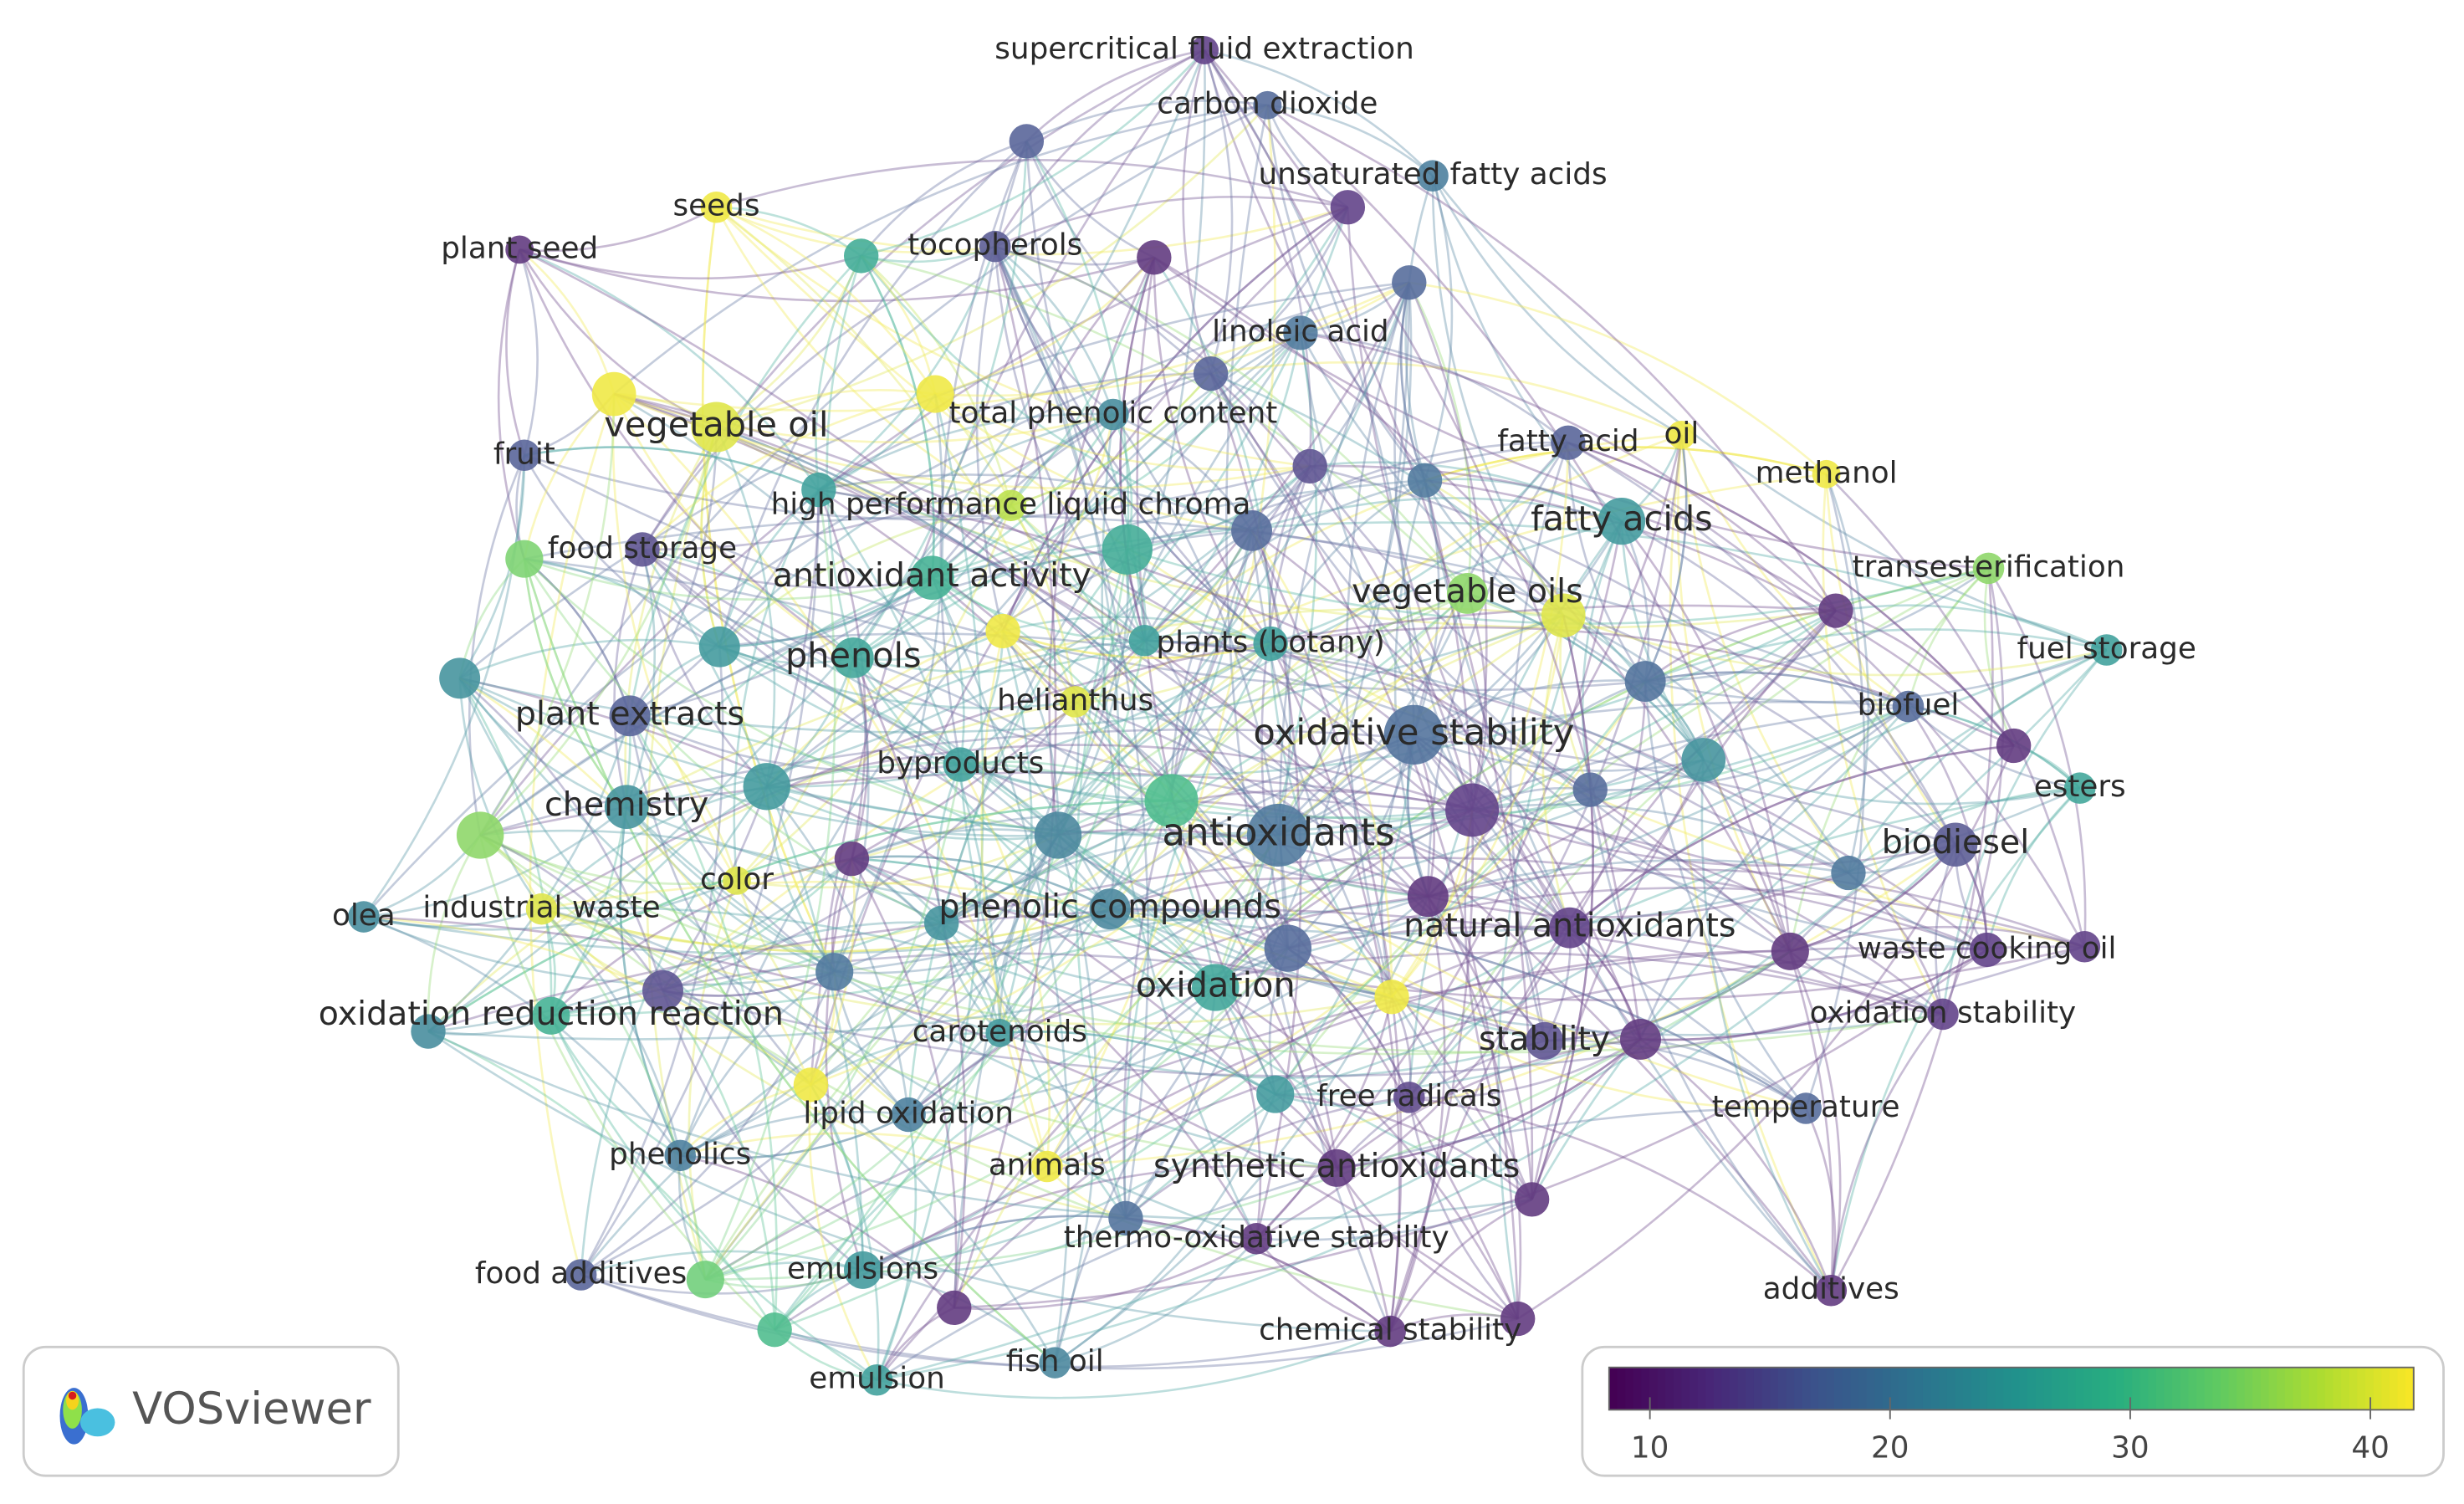  I want to click on node-label: oxidation, so click(1216, 985).